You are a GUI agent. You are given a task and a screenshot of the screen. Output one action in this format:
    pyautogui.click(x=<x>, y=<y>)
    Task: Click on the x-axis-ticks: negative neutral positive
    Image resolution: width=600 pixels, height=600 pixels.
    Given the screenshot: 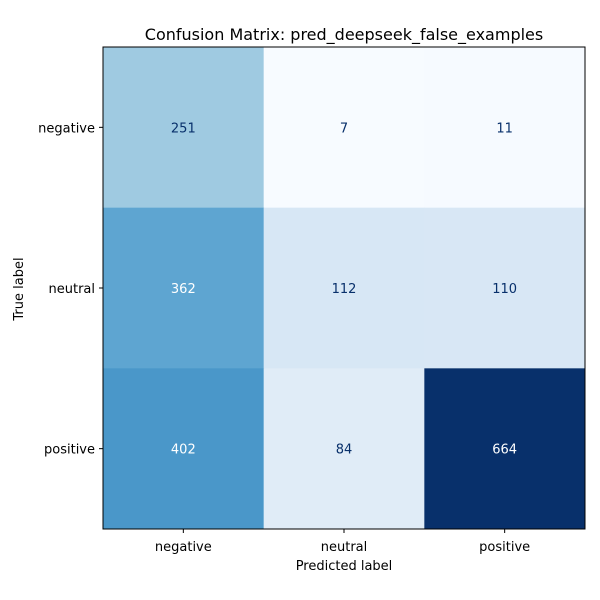 What is the action you would take?
    pyautogui.click(x=342, y=542)
    